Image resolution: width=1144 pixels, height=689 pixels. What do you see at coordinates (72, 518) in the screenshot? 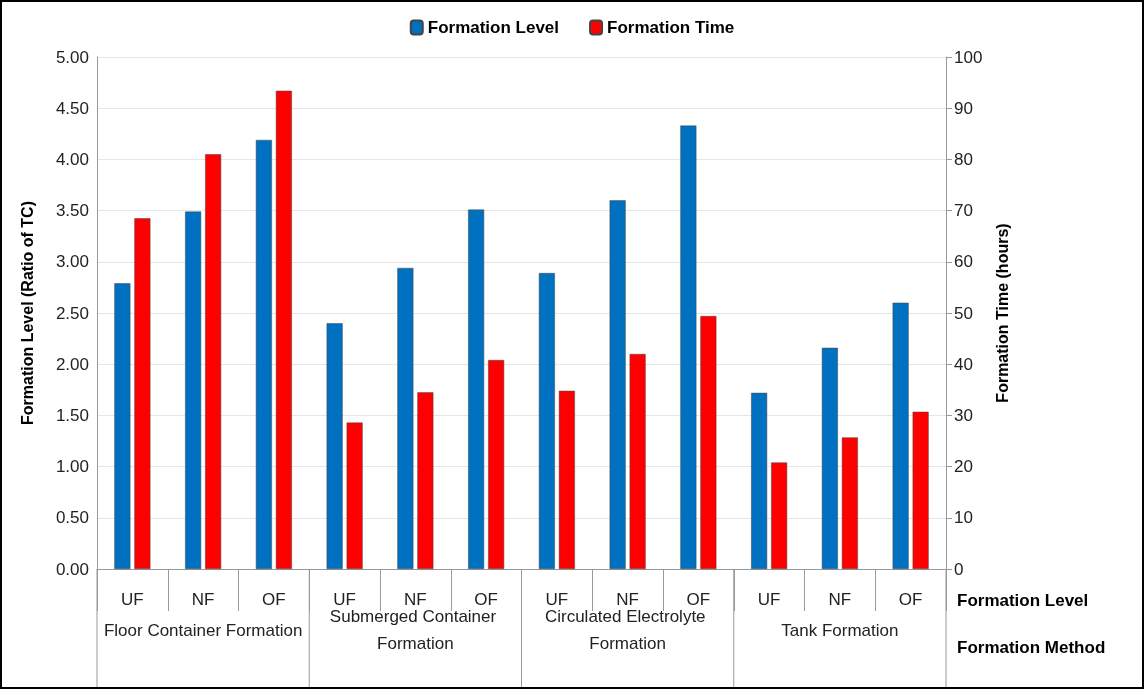
I see `y-tick-label: 0.50` at bounding box center [72, 518].